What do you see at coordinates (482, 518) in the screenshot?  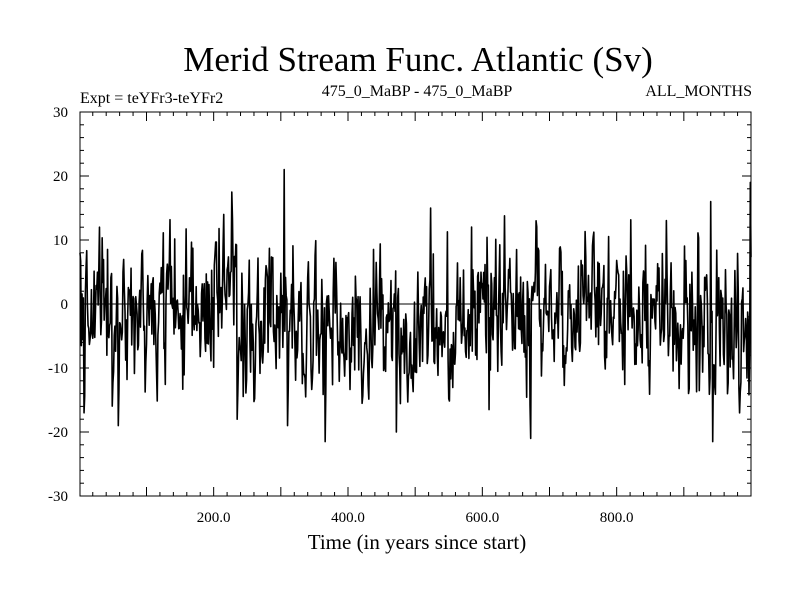 I see `x-tick-label: 600.0` at bounding box center [482, 518].